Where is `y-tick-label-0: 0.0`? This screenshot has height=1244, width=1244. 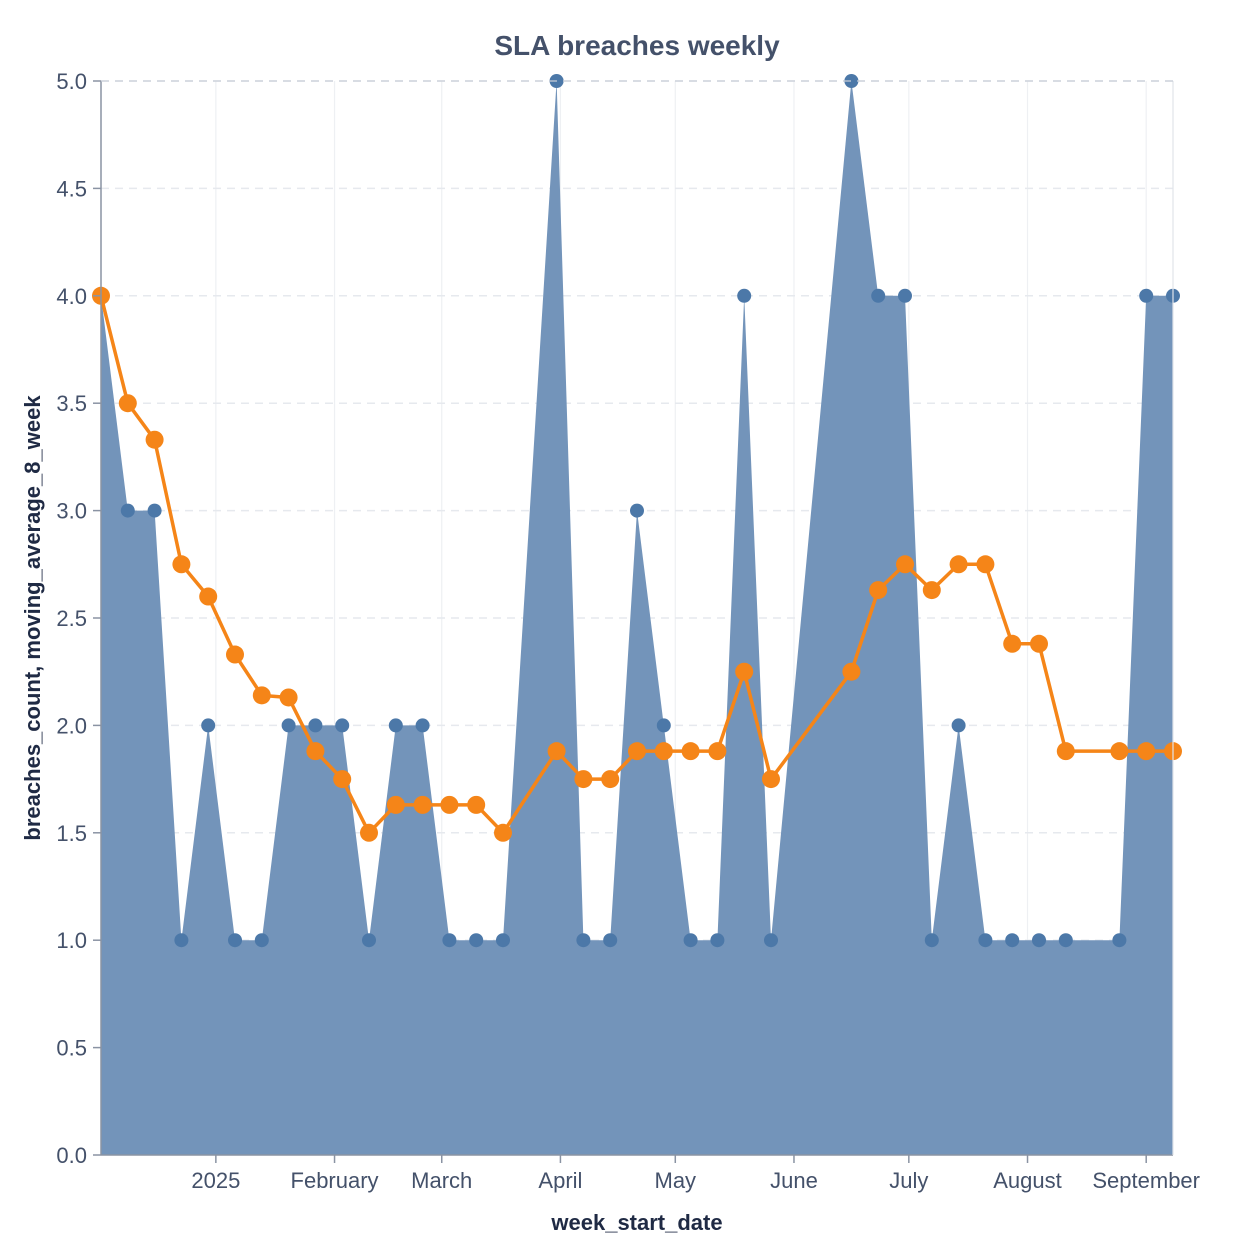
y-tick-label-0: 0.0 is located at coordinates (71, 1155).